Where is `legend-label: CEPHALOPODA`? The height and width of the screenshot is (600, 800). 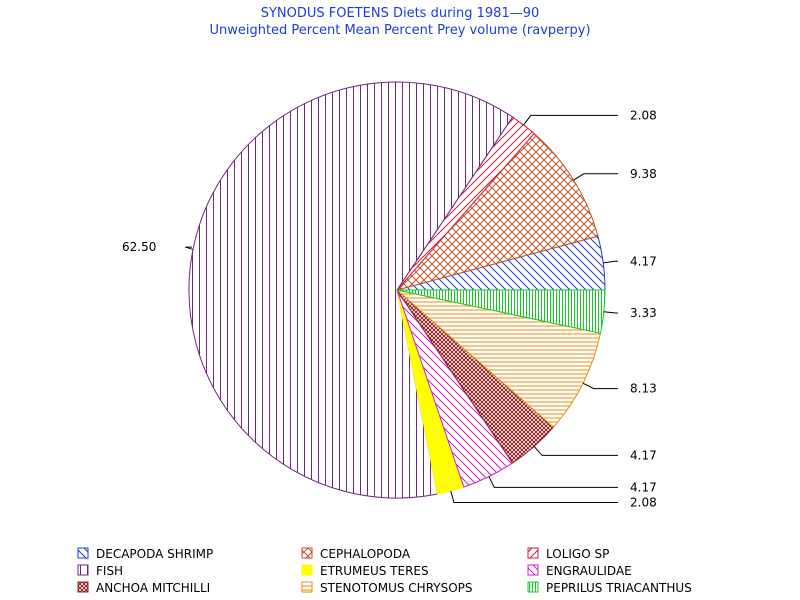 legend-label: CEPHALOPODA is located at coordinates (365, 554).